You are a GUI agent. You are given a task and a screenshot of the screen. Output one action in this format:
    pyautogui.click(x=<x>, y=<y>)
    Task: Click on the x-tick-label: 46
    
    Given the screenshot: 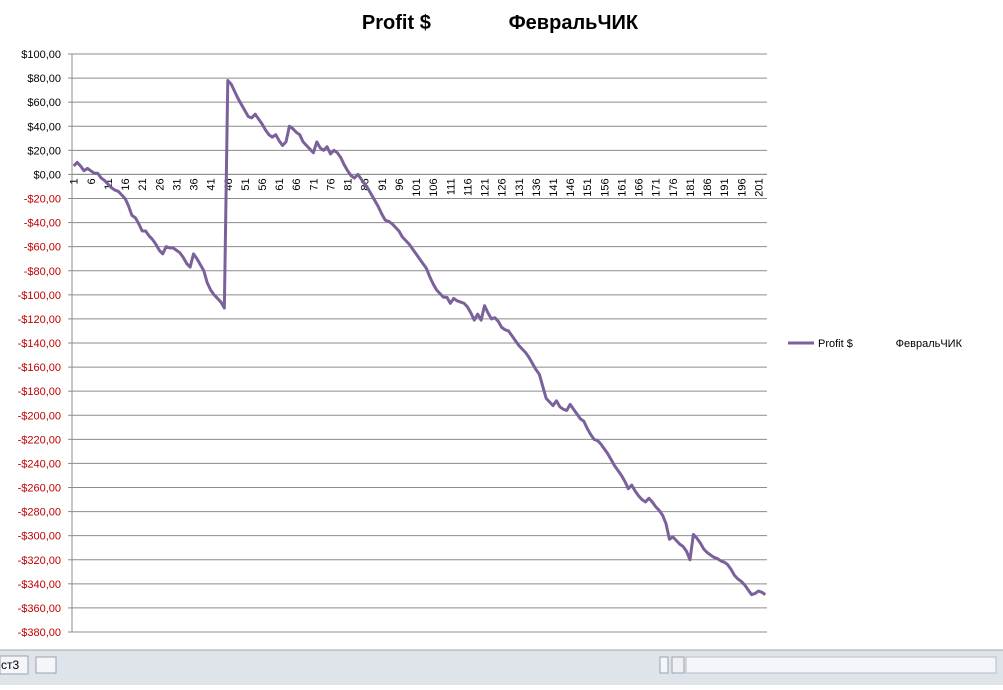 What is the action you would take?
    pyautogui.click(x=229, y=184)
    